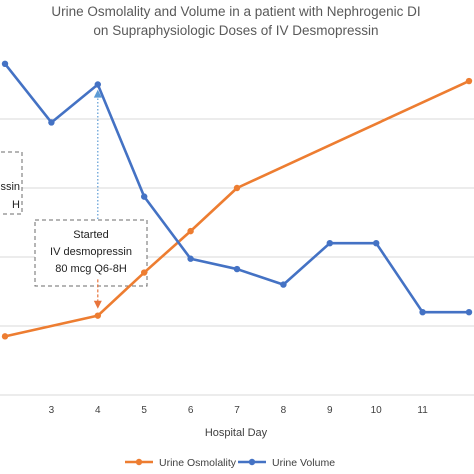  I want to click on x-tick-label-3: 3, so click(52, 410).